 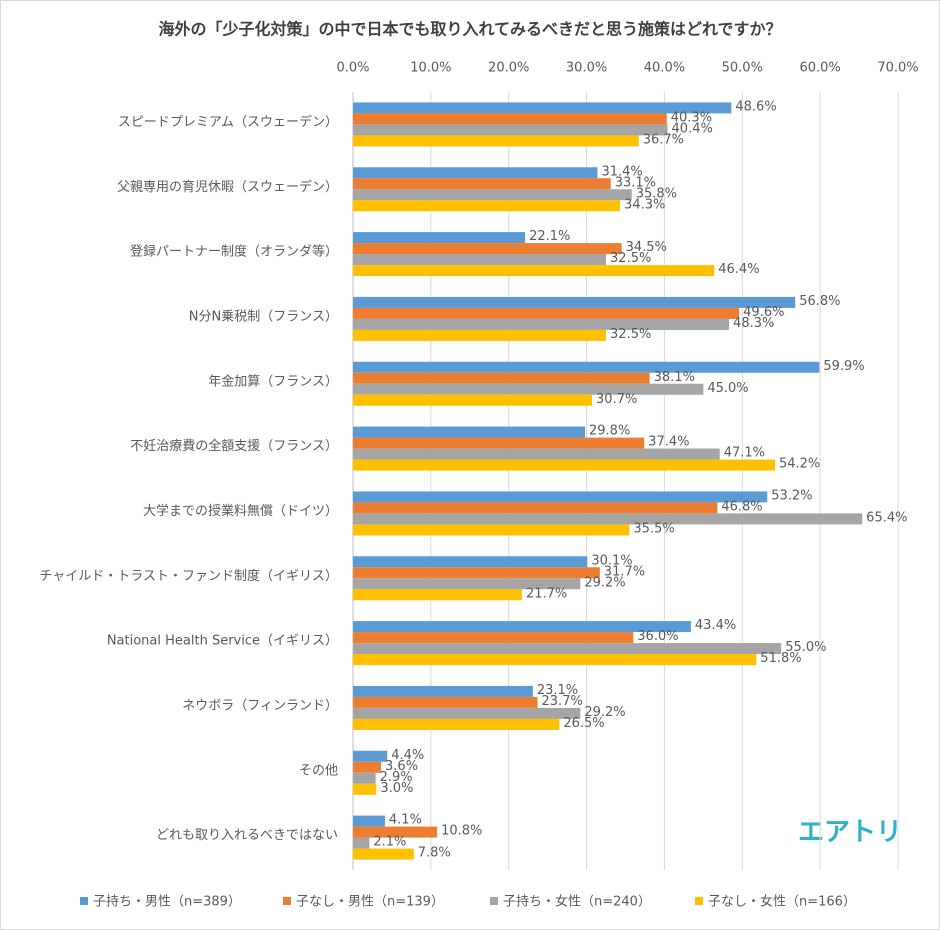 What do you see at coordinates (799, 464) in the screenshot?
I see `value-label: 54.2%` at bounding box center [799, 464].